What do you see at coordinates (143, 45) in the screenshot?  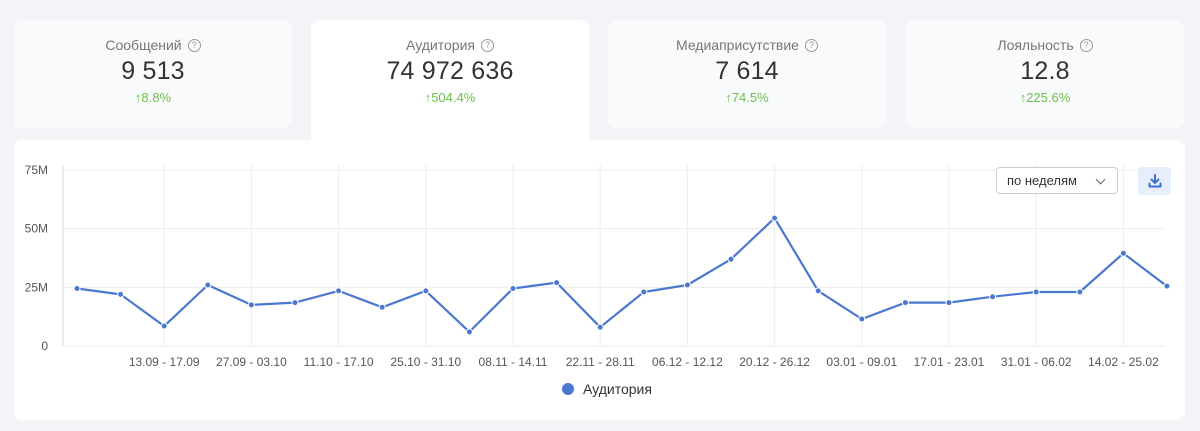 I see `kpi-label: Сообщений` at bounding box center [143, 45].